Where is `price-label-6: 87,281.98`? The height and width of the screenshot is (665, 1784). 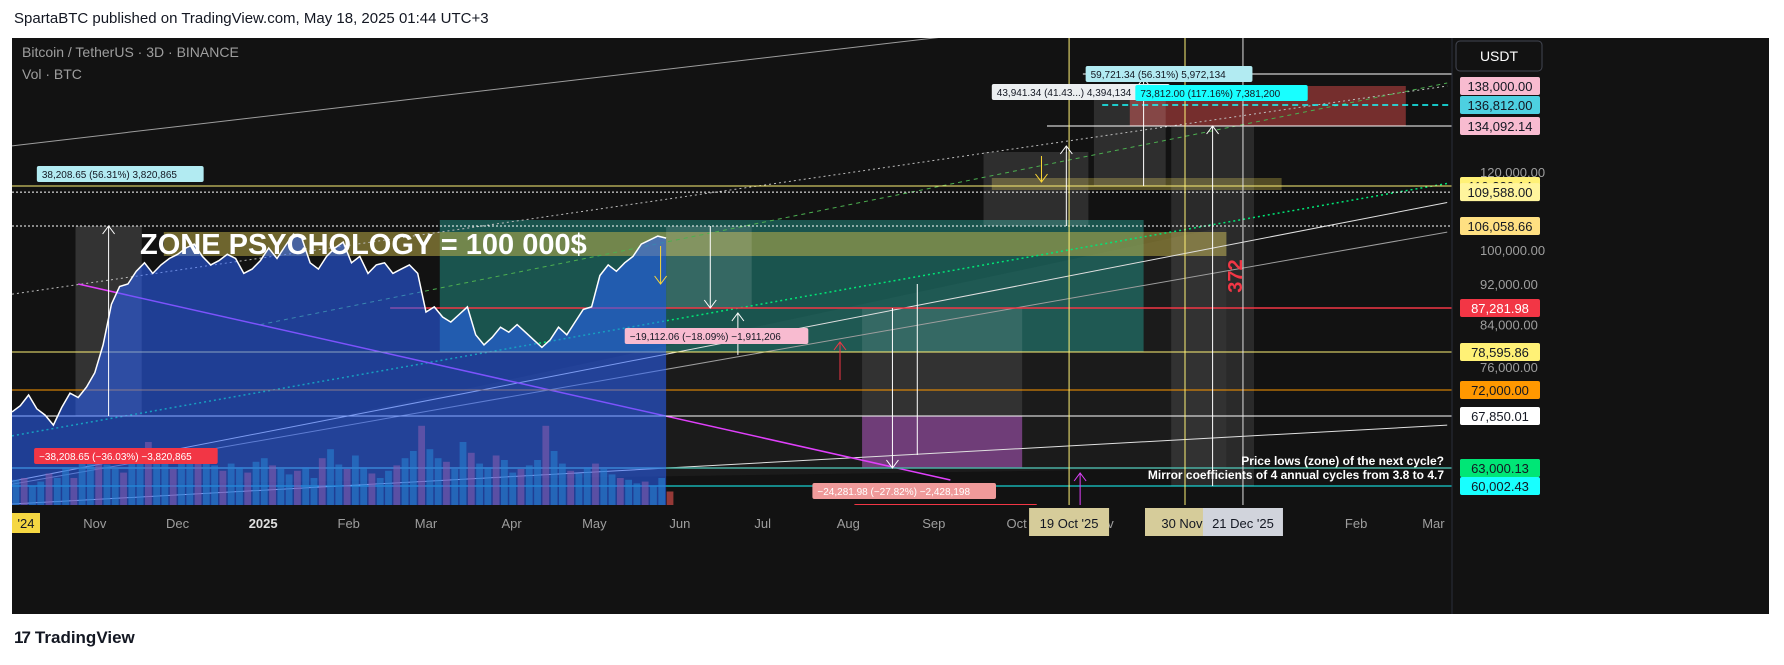
price-label-6: 87,281.98 is located at coordinates (1500, 308).